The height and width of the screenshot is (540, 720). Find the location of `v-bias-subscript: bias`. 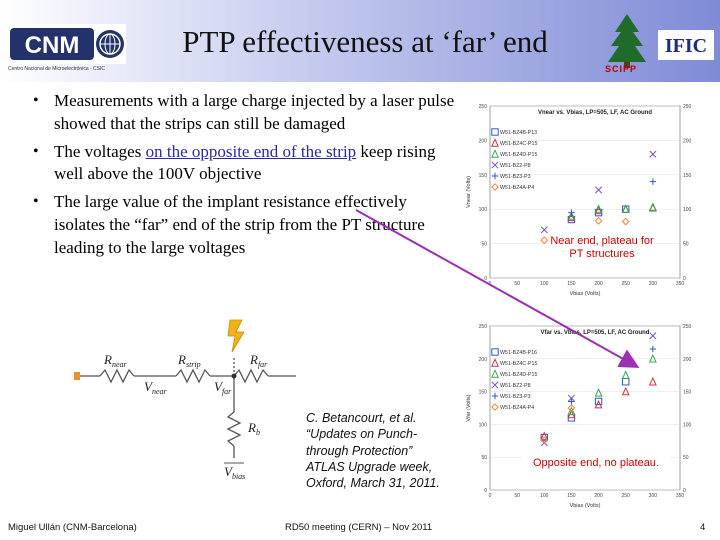

v-bias-subscript: bias is located at coordinates (238, 476).